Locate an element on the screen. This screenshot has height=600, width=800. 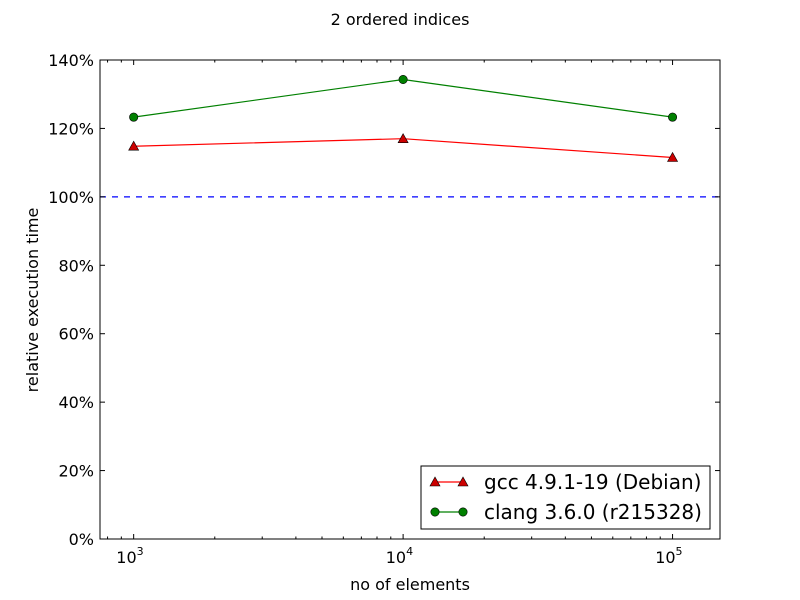
y-tick-label: 0% is located at coordinates (81, 539).